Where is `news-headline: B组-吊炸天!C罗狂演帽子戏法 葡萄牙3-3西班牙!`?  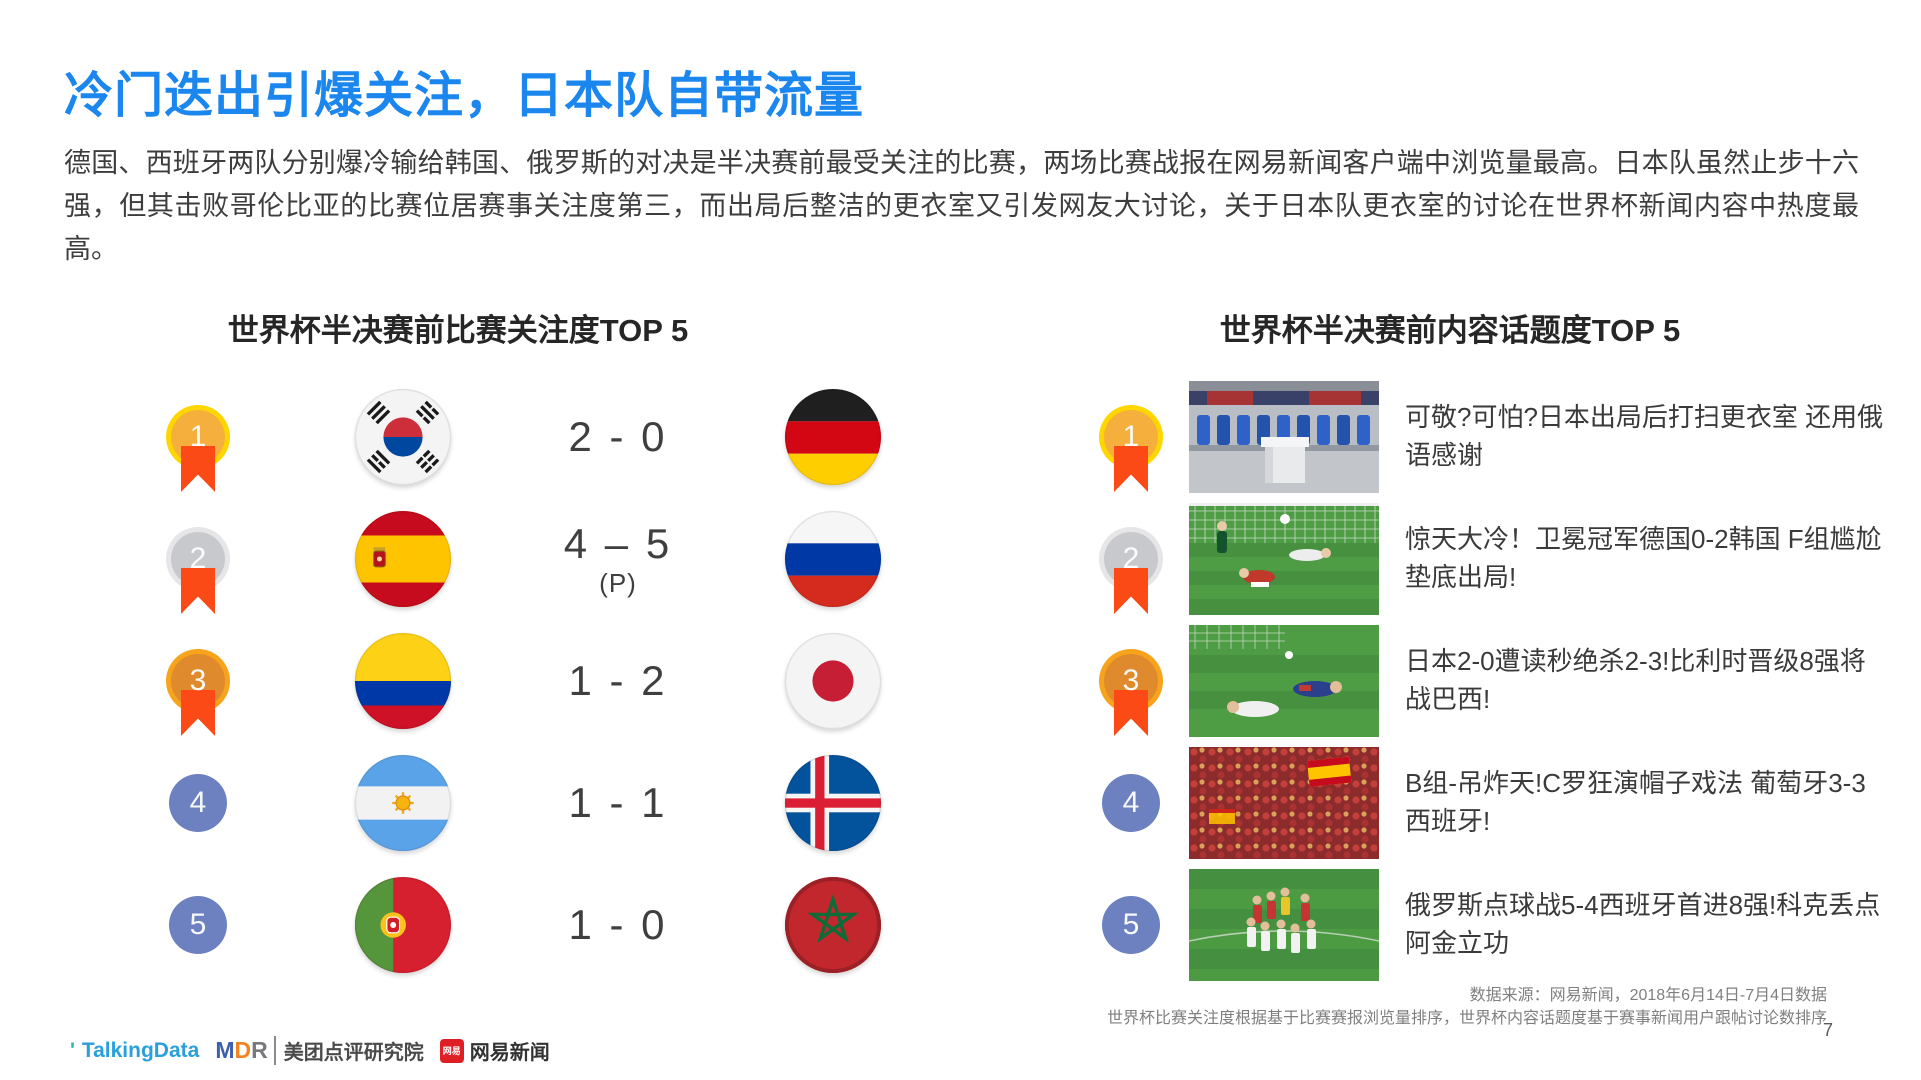 news-headline: B组-吊炸天!C罗狂演帽子戏法 葡萄牙3-3西班牙! is located at coordinates (1635, 802).